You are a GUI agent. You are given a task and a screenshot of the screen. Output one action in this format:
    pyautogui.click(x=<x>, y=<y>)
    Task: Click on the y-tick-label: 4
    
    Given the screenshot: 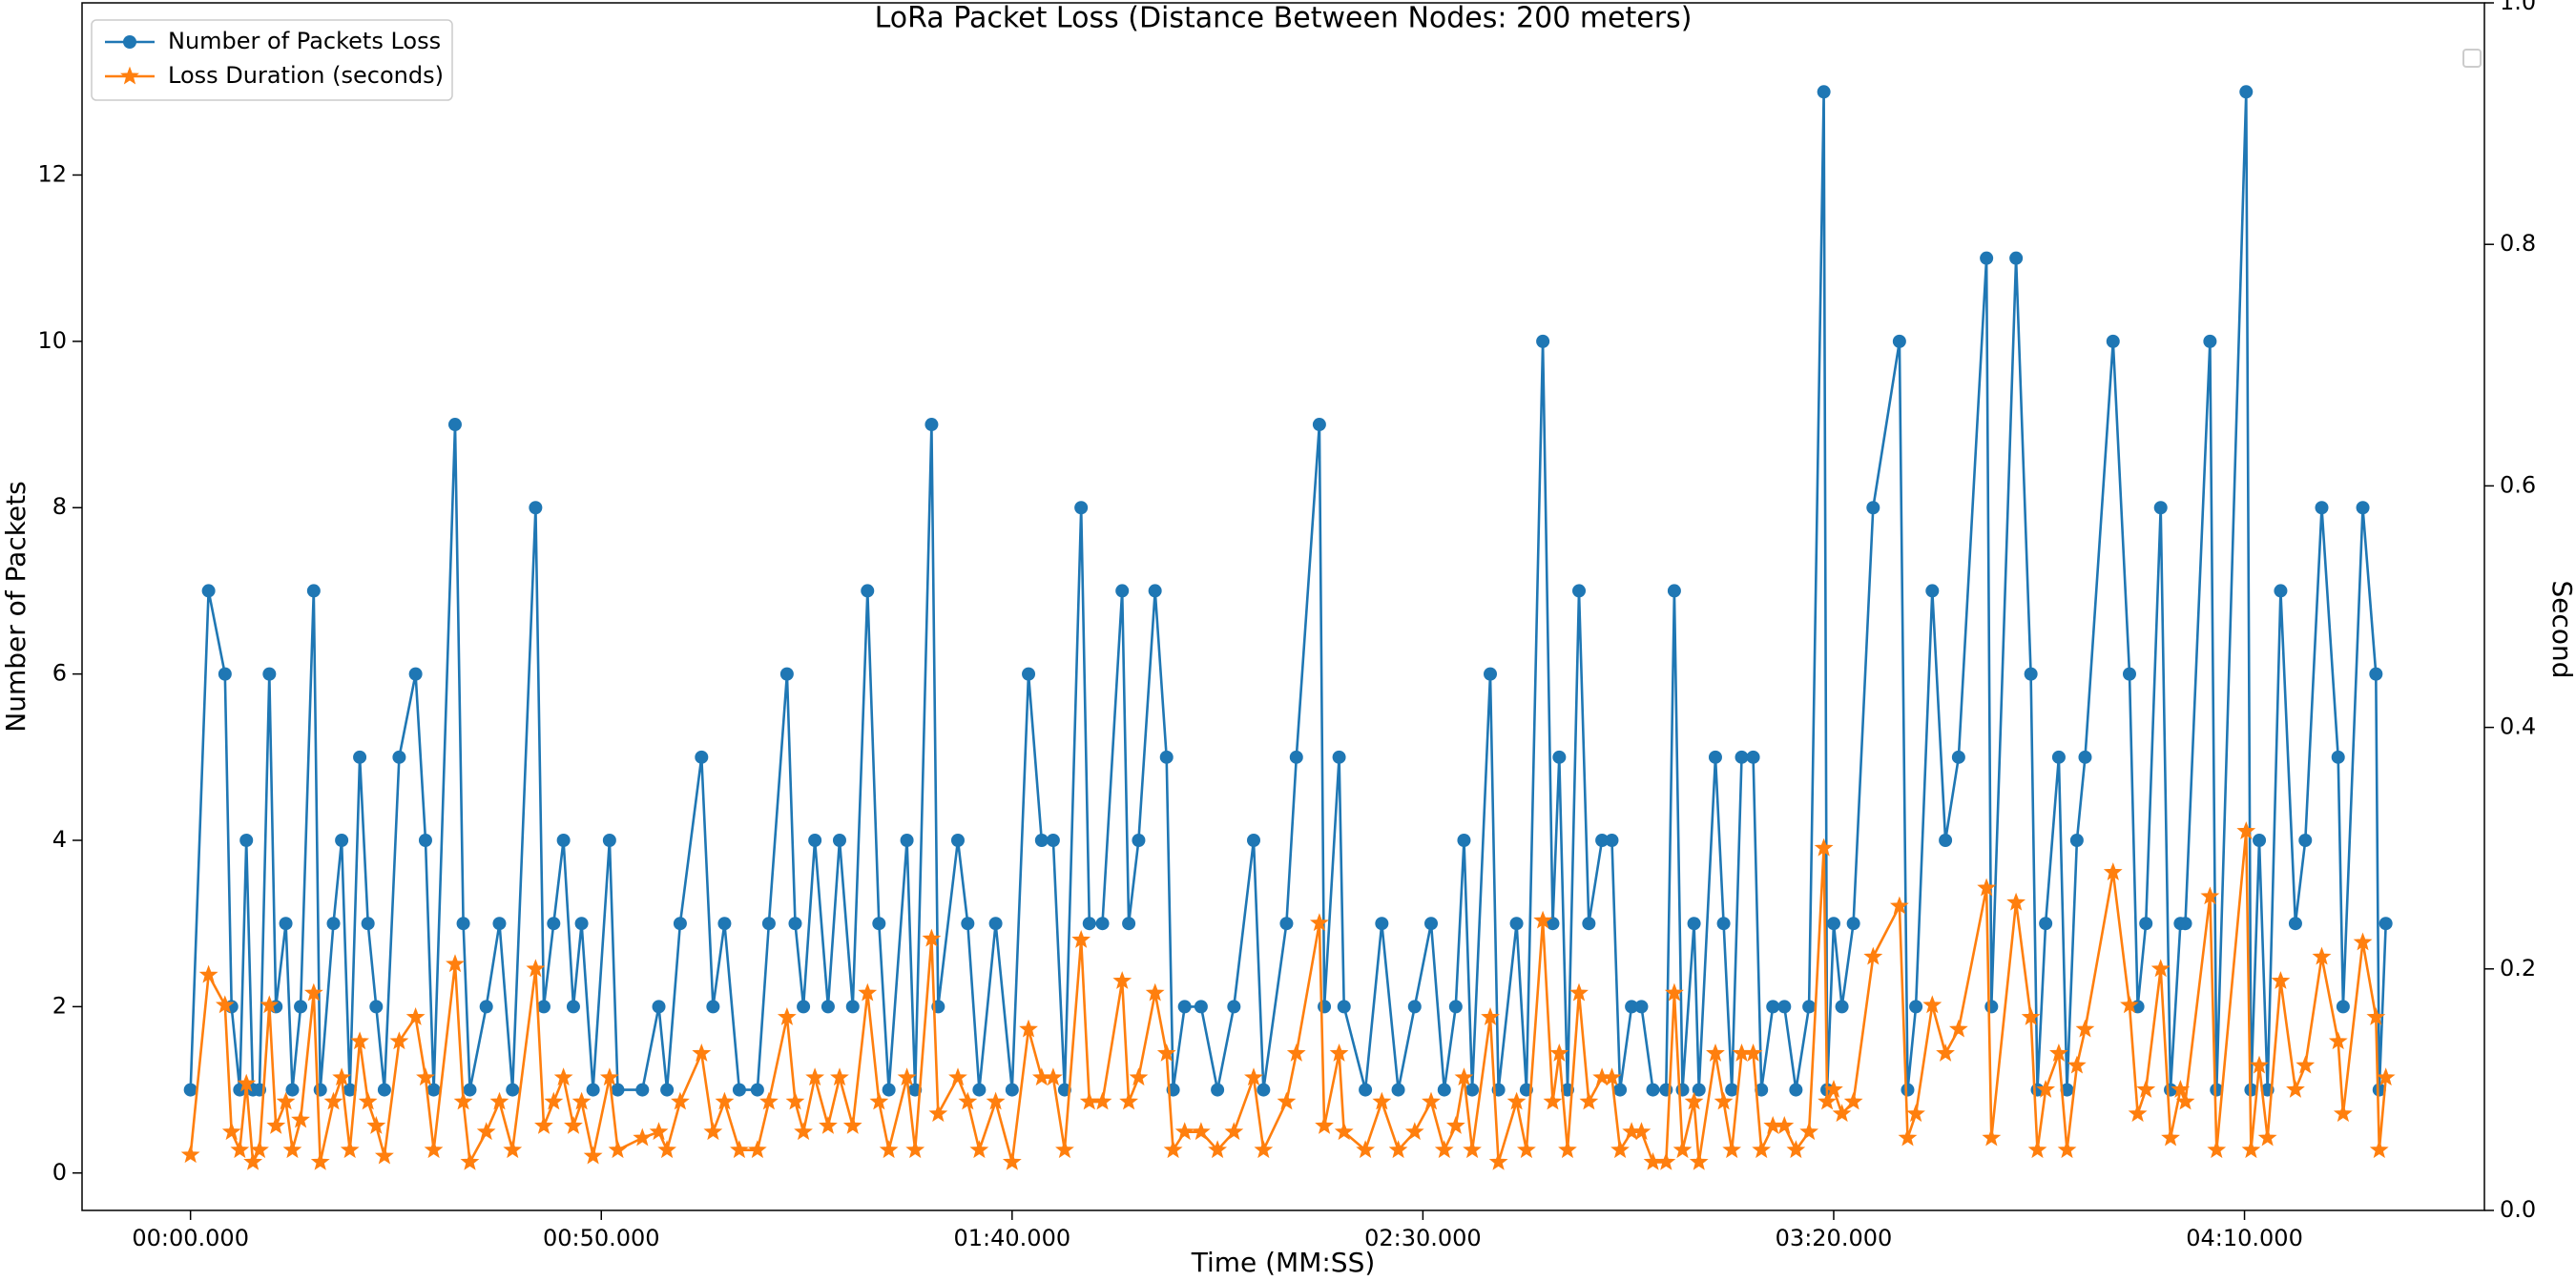 What is the action you would take?
    pyautogui.click(x=59, y=840)
    